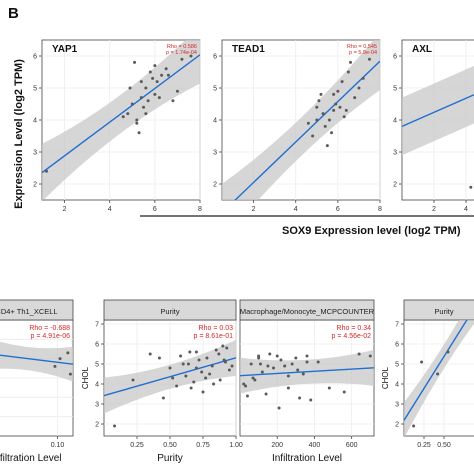 The width and height of the screenshot is (474, 474). I want to click on panel-title: YAP1, so click(65, 49).